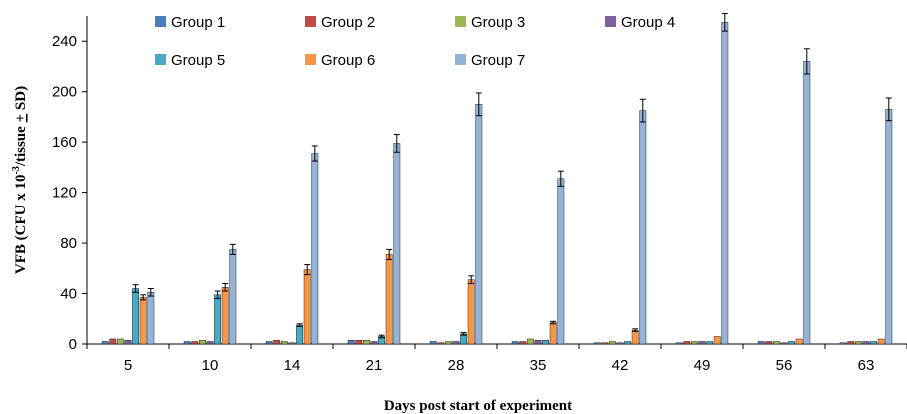 The width and height of the screenshot is (907, 414). Describe the element at coordinates (198, 60) in the screenshot. I see `legend-label: Group 5` at that location.